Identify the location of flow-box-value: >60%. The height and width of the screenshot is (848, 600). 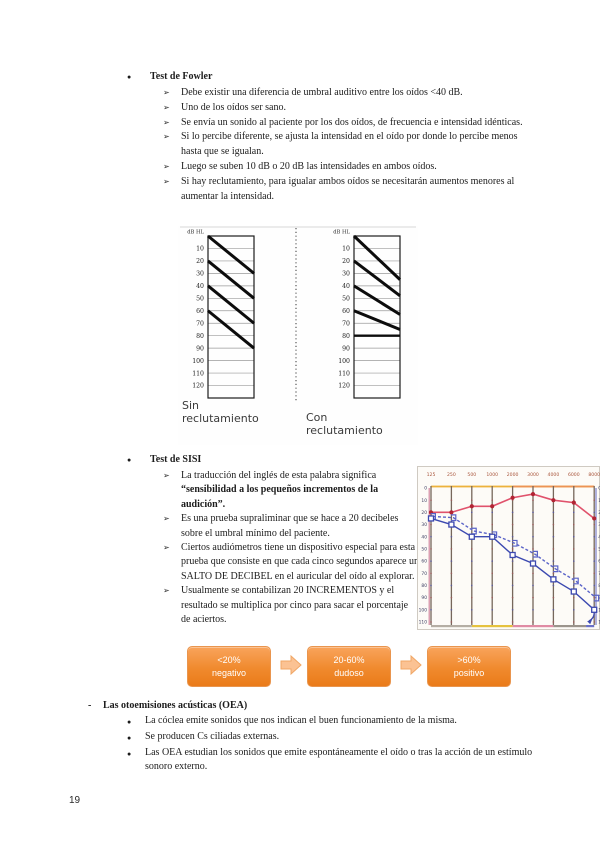
(469, 660).